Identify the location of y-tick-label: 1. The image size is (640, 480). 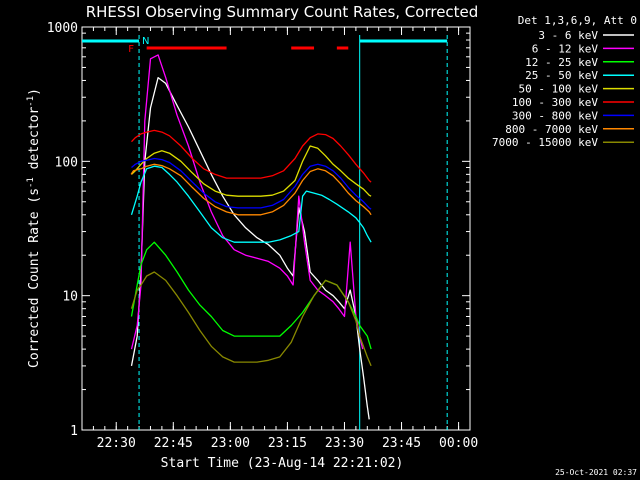
(74, 431).